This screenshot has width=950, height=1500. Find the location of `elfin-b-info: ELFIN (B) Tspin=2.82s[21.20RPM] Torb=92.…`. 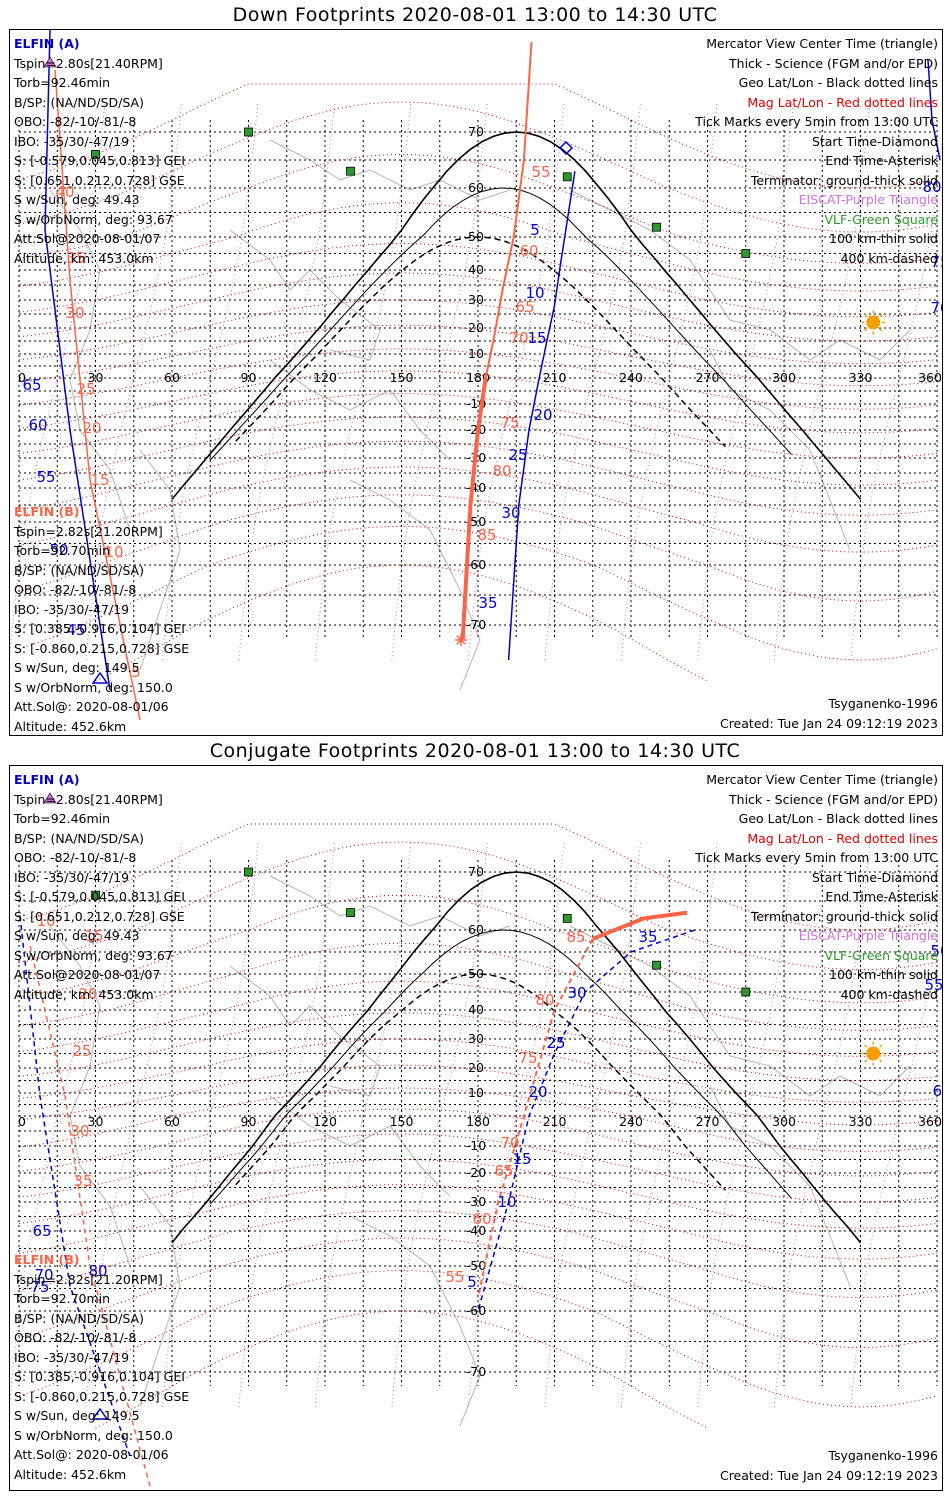

elfin-b-info: ELFIN (B) Tspin=2.82s[21.20RPM] Torb=92.… is located at coordinates (101, 618).